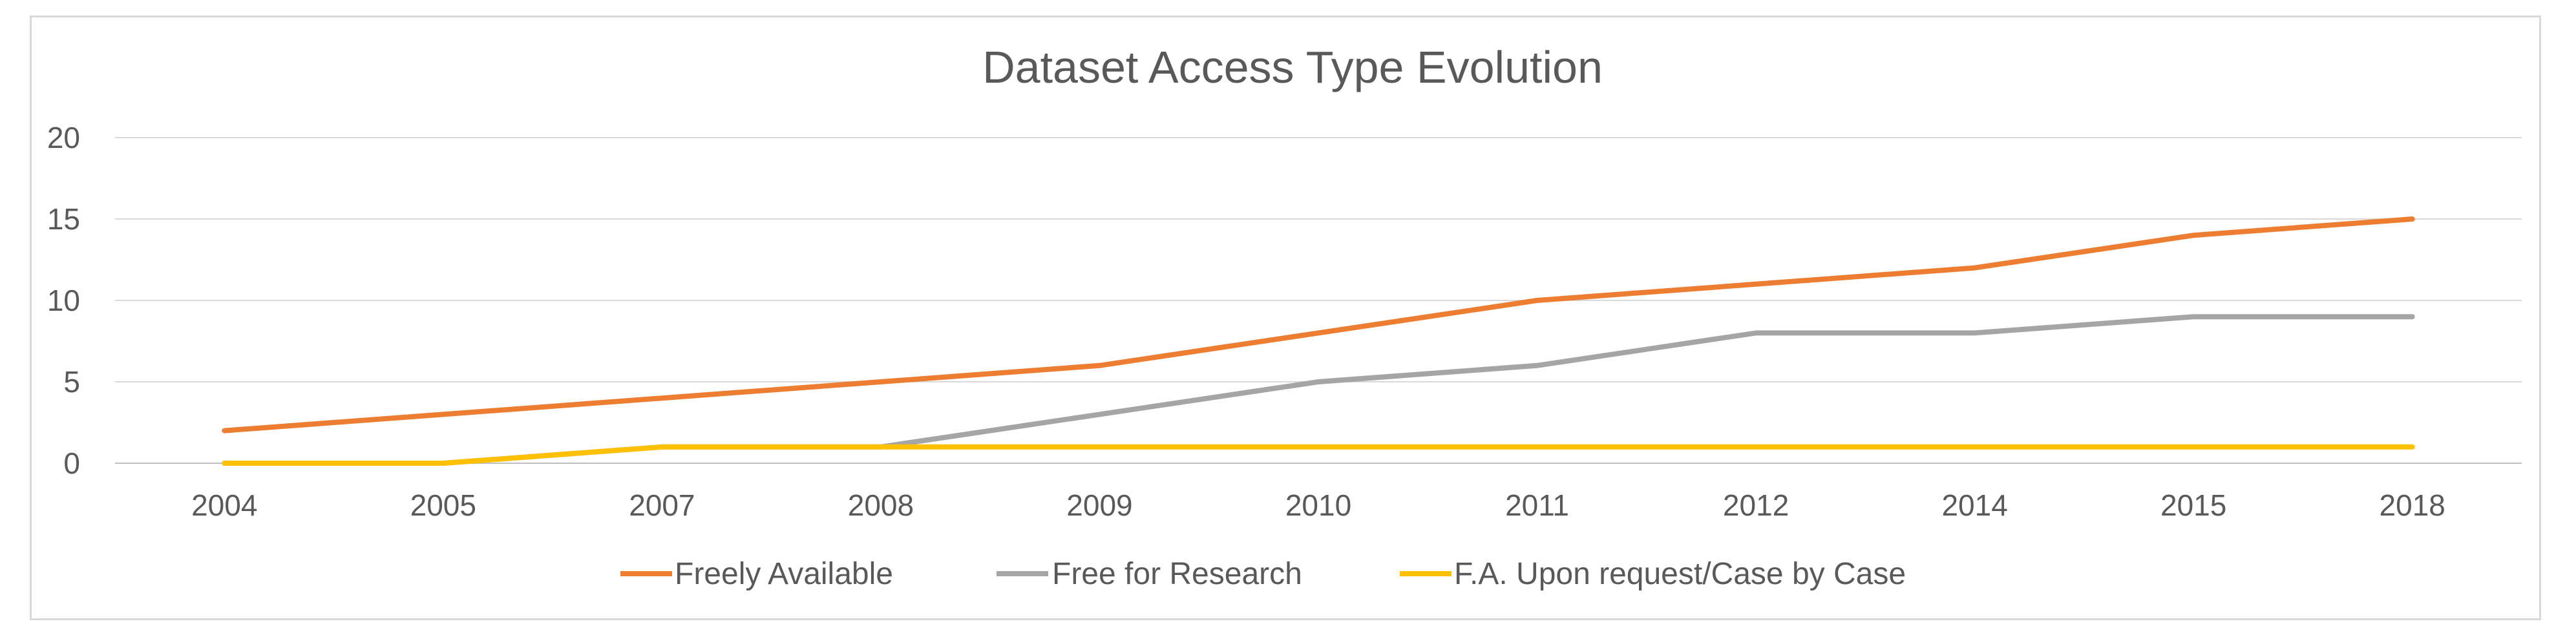 The width and height of the screenshot is (2576, 637). I want to click on y-tick-label: 5, so click(71, 382).